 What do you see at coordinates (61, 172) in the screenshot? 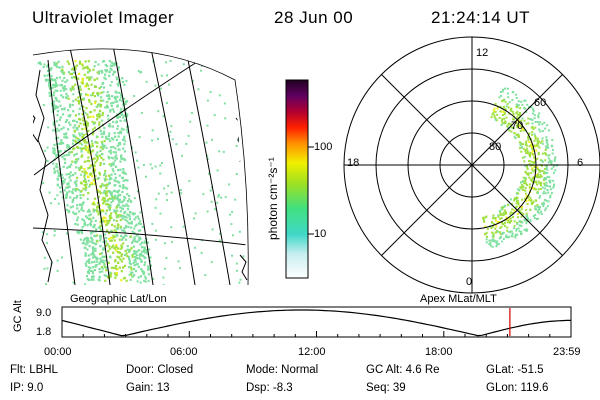
I see `meridian-line` at bounding box center [61, 172].